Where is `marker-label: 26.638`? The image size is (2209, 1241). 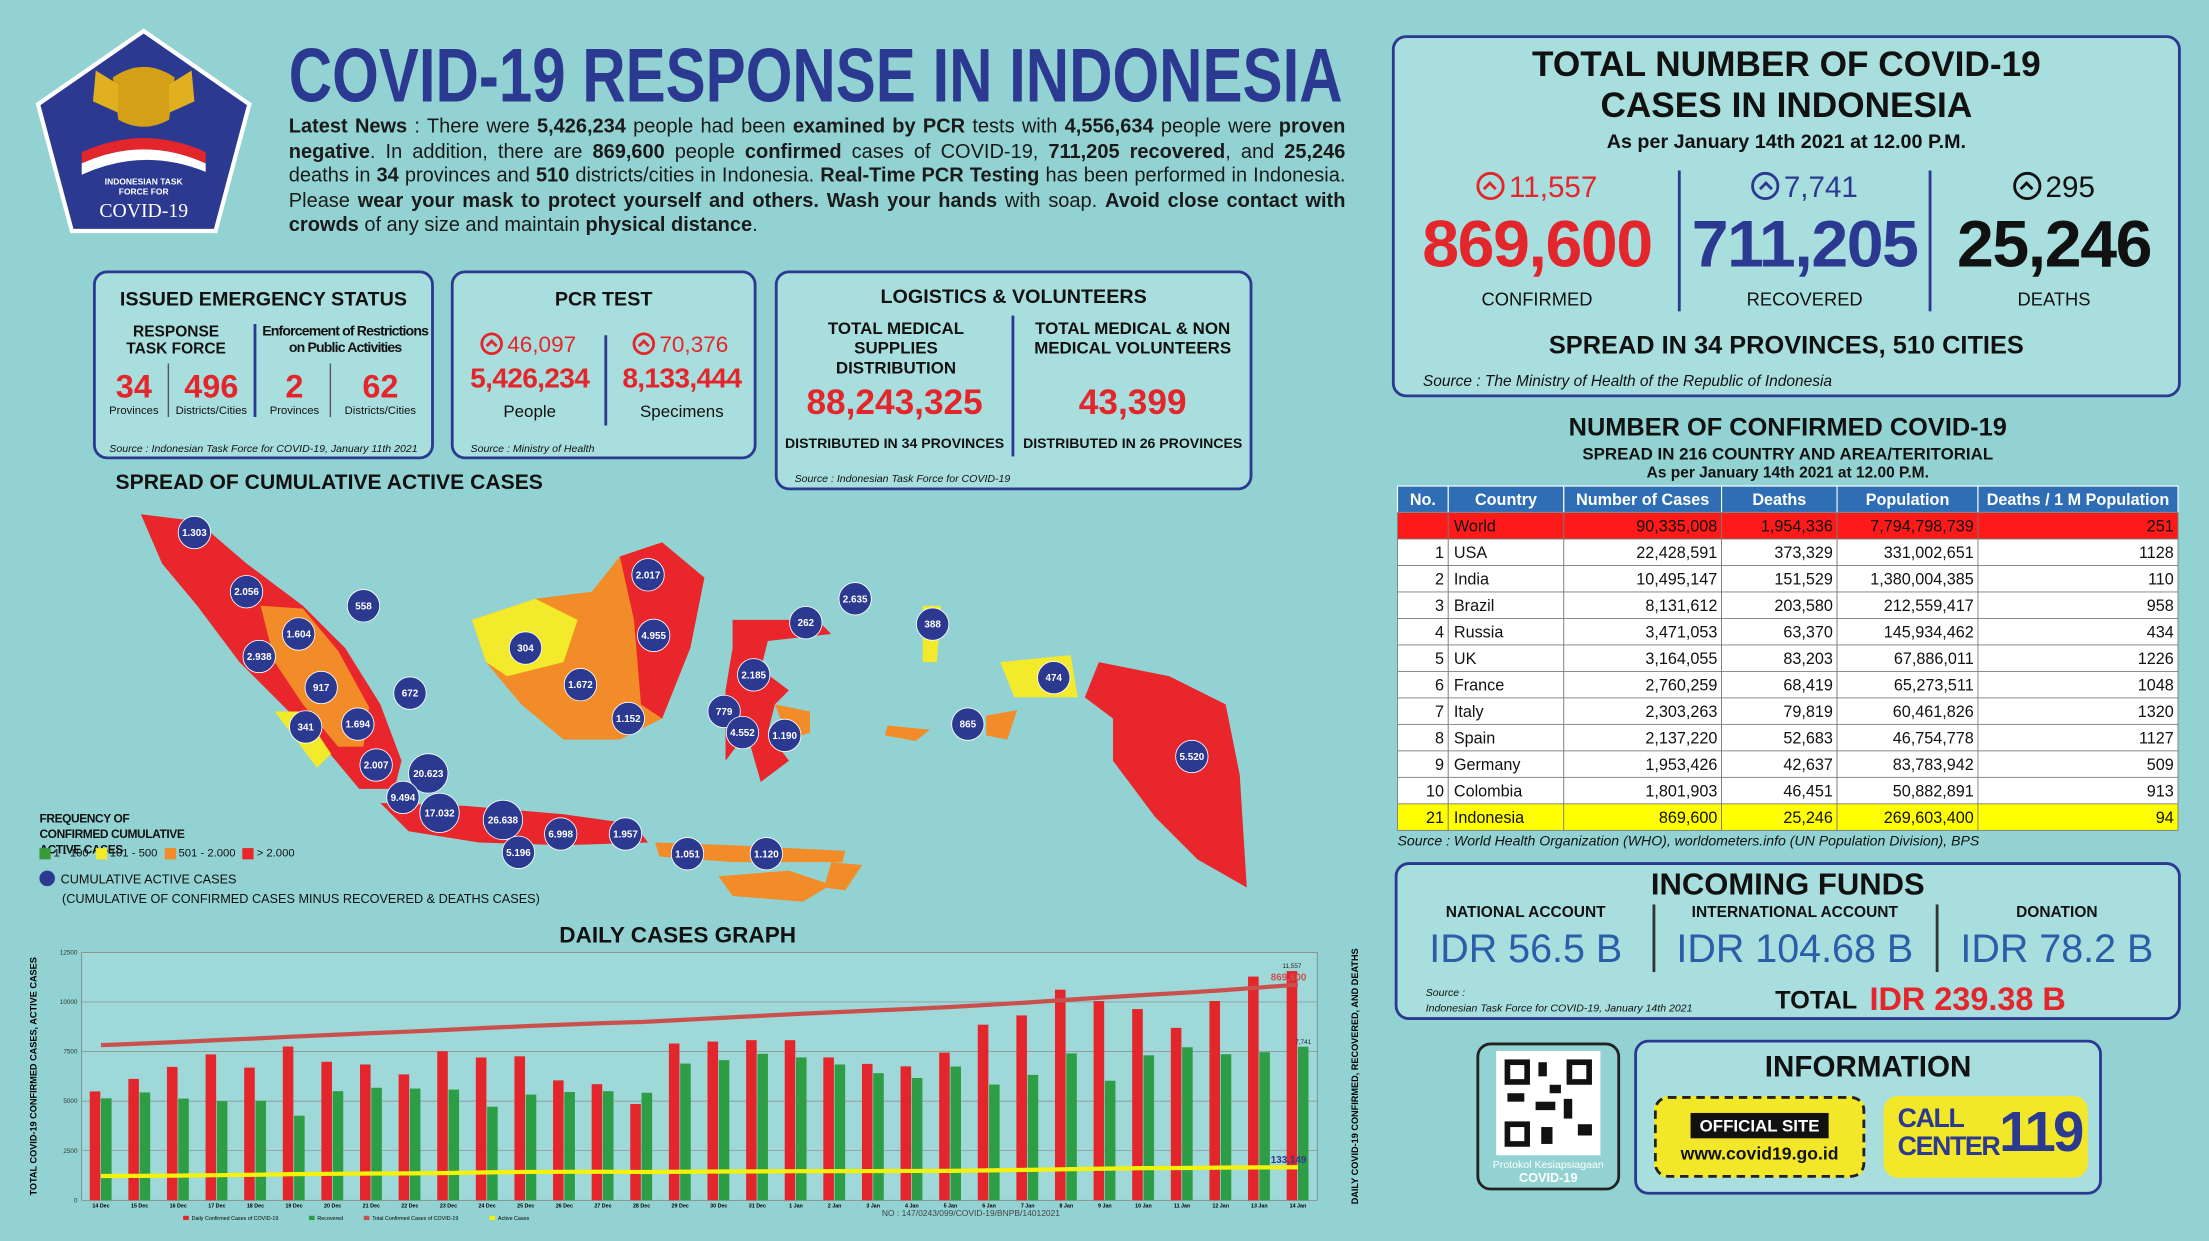
marker-label: 26.638 is located at coordinates (503, 820).